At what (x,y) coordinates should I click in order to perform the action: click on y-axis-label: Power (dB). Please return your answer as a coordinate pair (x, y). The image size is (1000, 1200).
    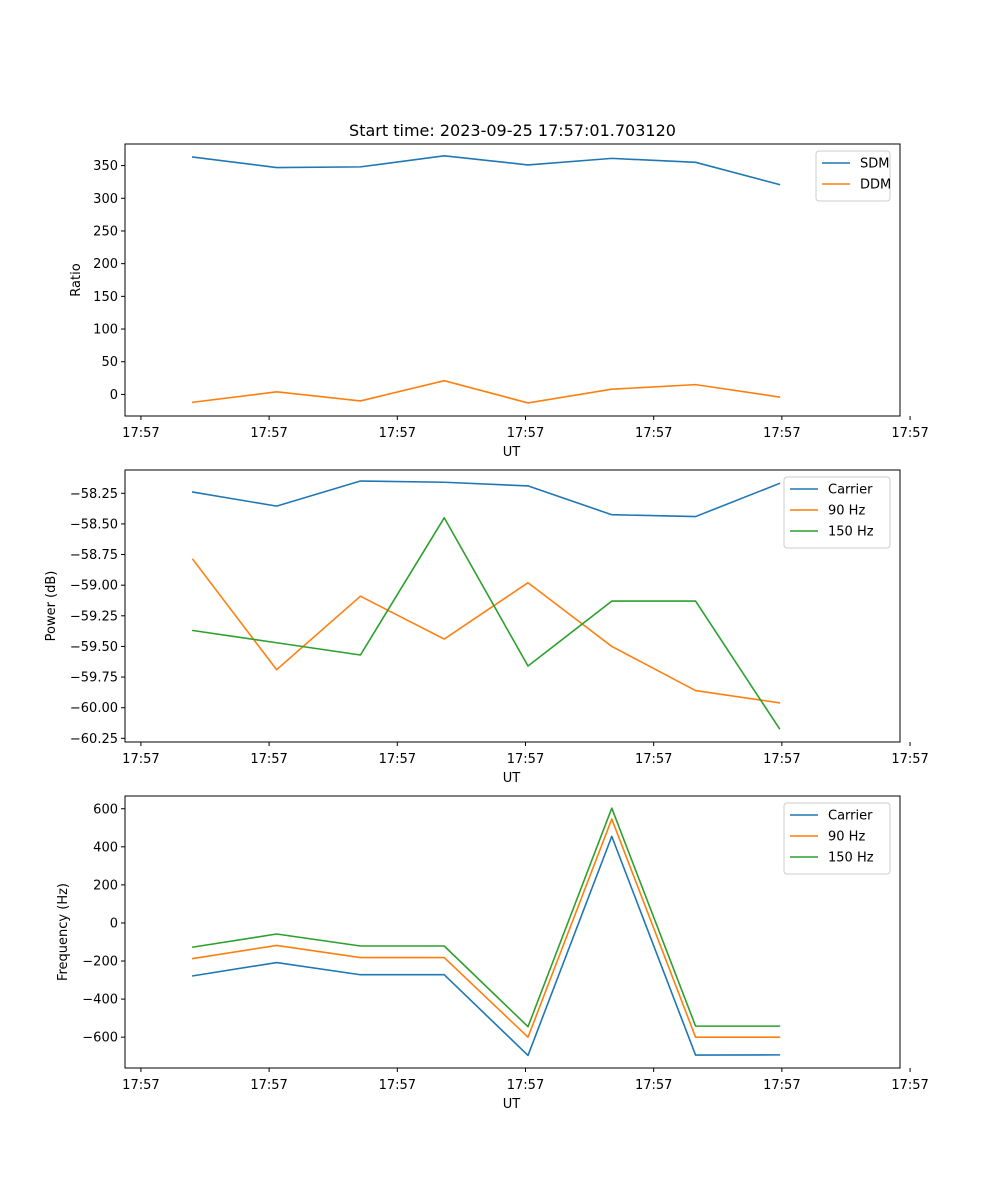
    Looking at the image, I should click on (51, 606).